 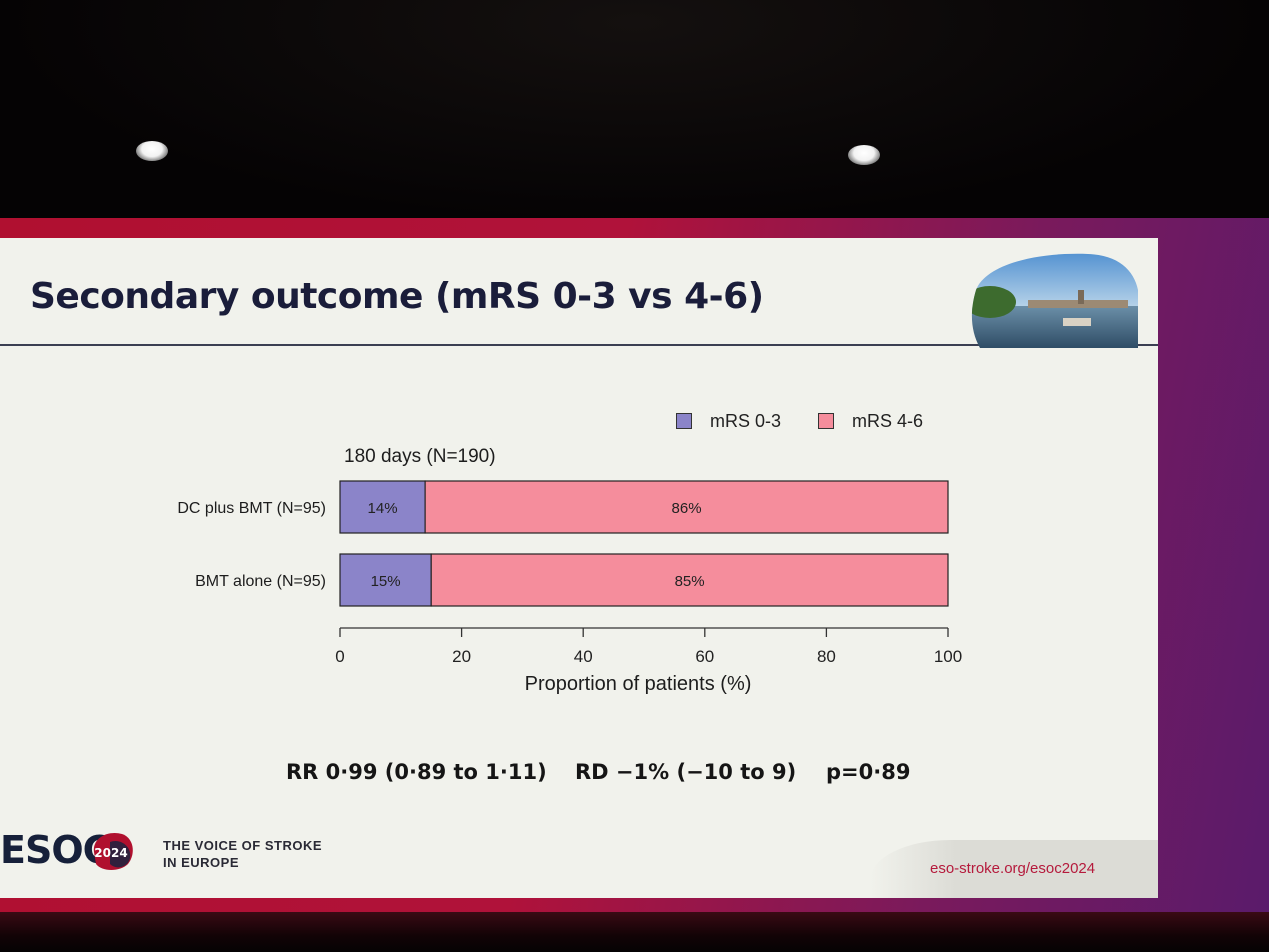 What do you see at coordinates (579, 345) in the screenshot?
I see `title-divider` at bounding box center [579, 345].